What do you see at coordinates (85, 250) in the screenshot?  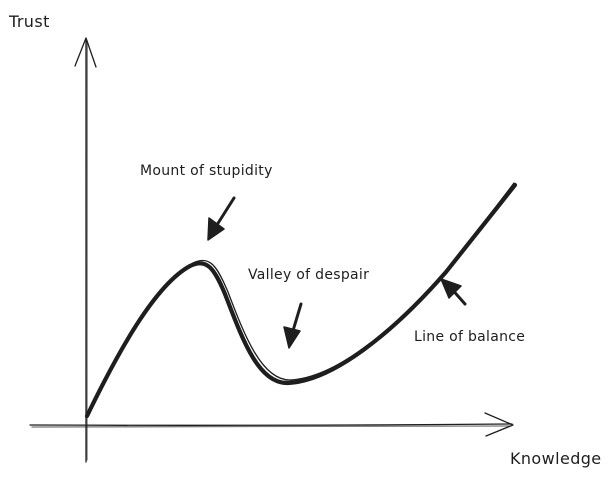 I see `y-axis` at bounding box center [85, 250].